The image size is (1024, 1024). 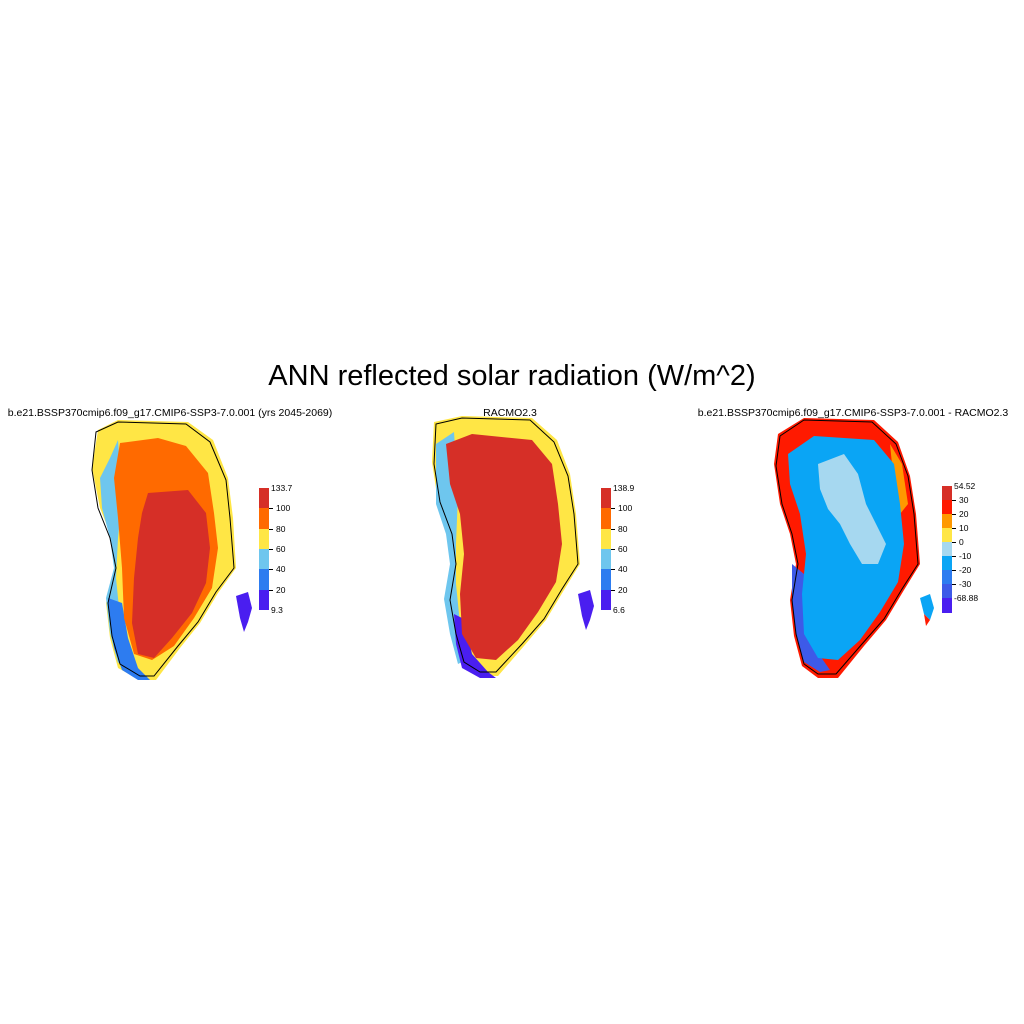 What do you see at coordinates (965, 486) in the screenshot?
I see `colorbar-label: 54.52` at bounding box center [965, 486].